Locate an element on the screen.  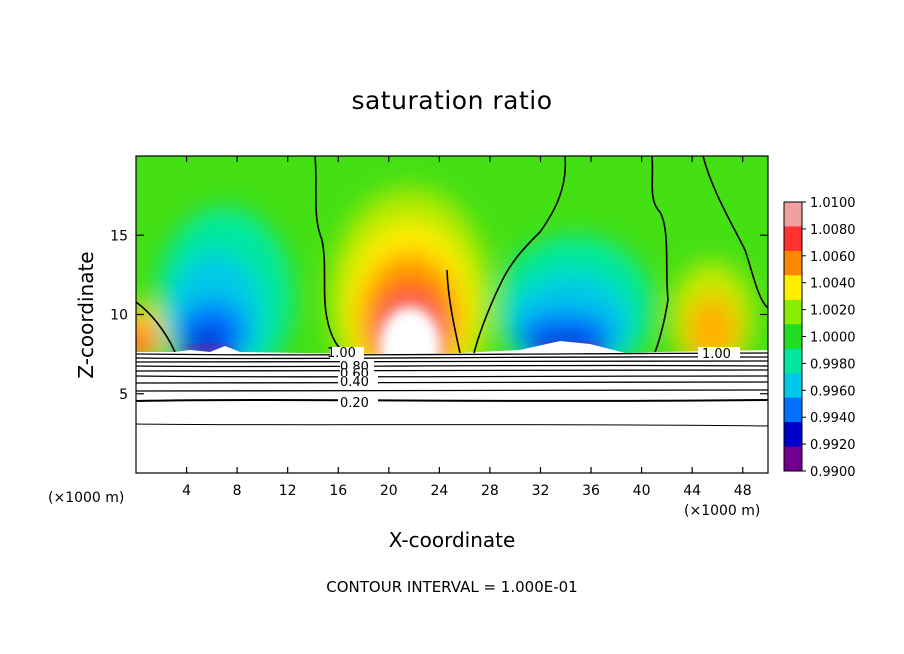
colorbar-label: 0.9960 is located at coordinates (833, 391).